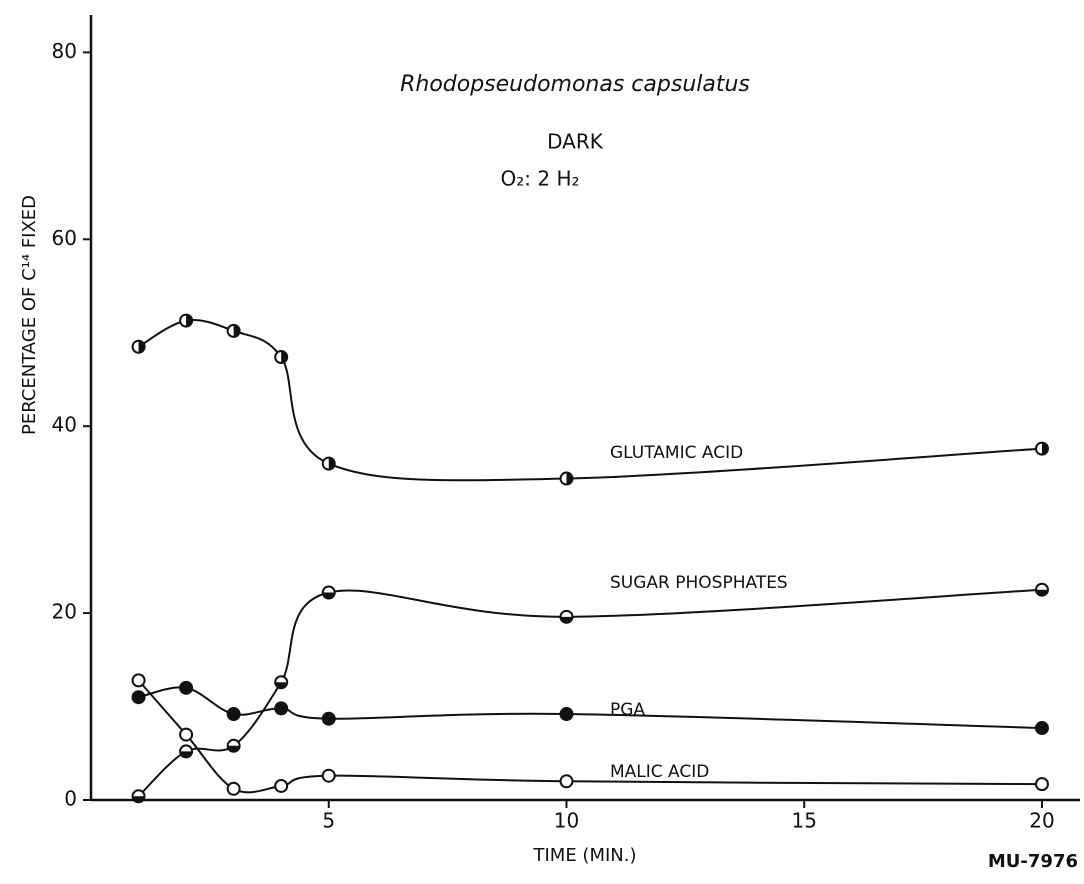 The height and width of the screenshot is (884, 1084). What do you see at coordinates (64, 612) in the screenshot?
I see `y-tick-label: 20` at bounding box center [64, 612].